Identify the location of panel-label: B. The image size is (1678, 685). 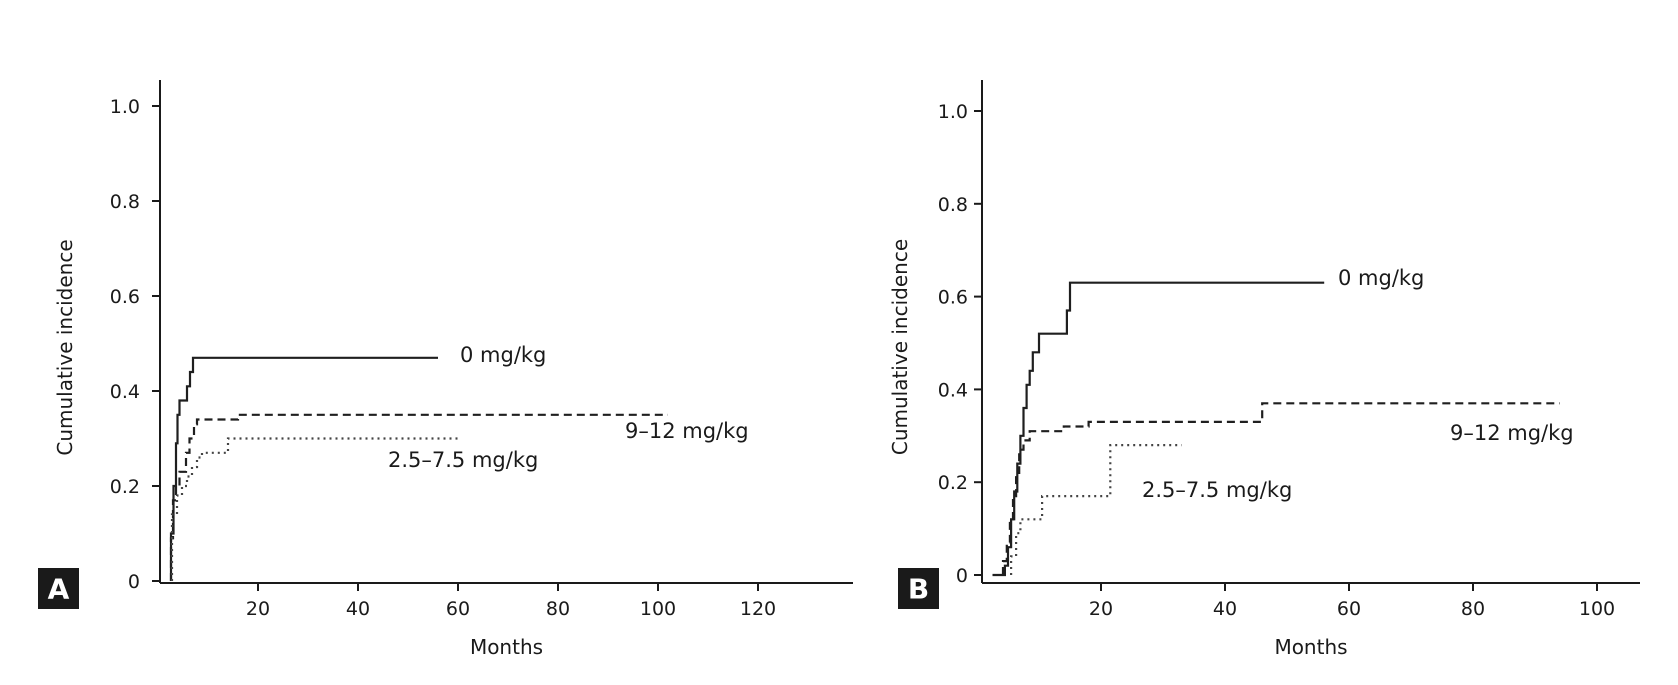
(918, 589).